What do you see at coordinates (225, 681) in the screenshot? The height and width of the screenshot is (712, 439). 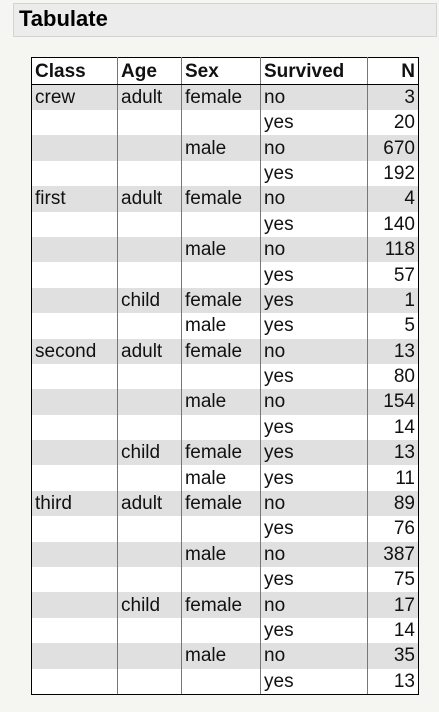 I see `table-row: yes 13` at bounding box center [225, 681].